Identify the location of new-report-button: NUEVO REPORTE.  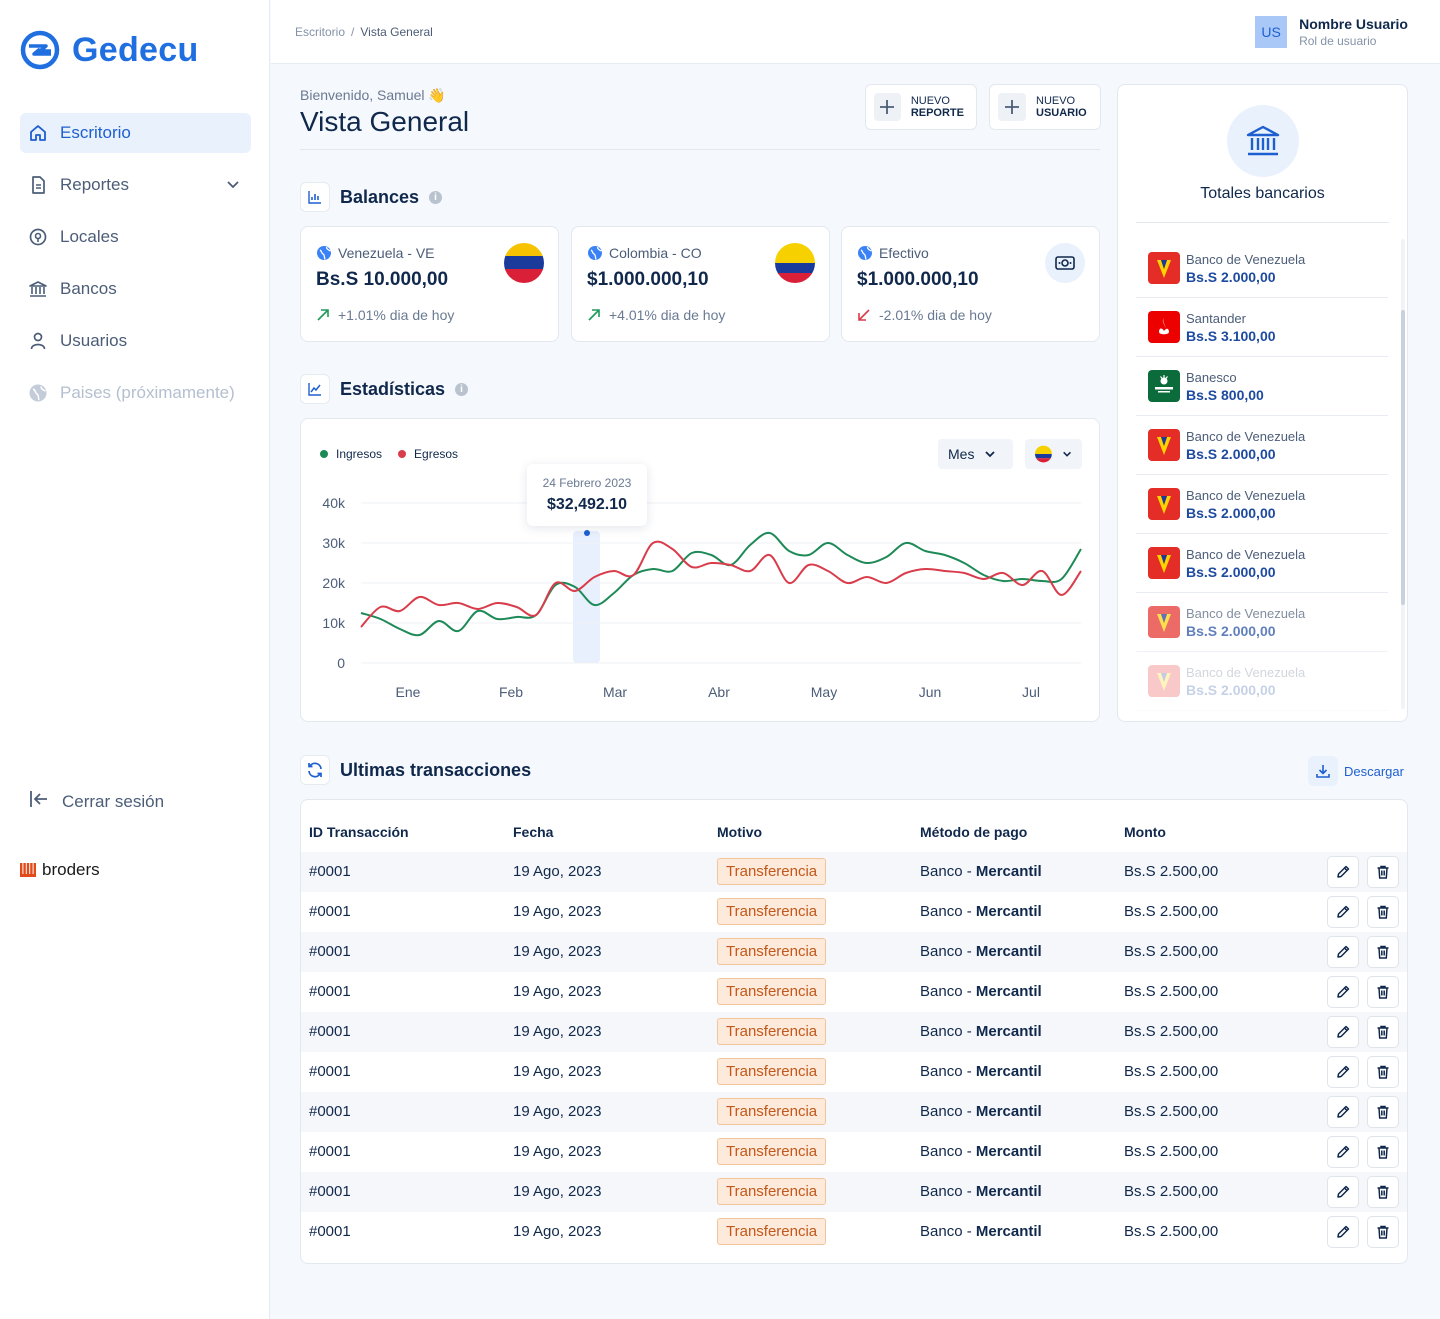
(921, 107).